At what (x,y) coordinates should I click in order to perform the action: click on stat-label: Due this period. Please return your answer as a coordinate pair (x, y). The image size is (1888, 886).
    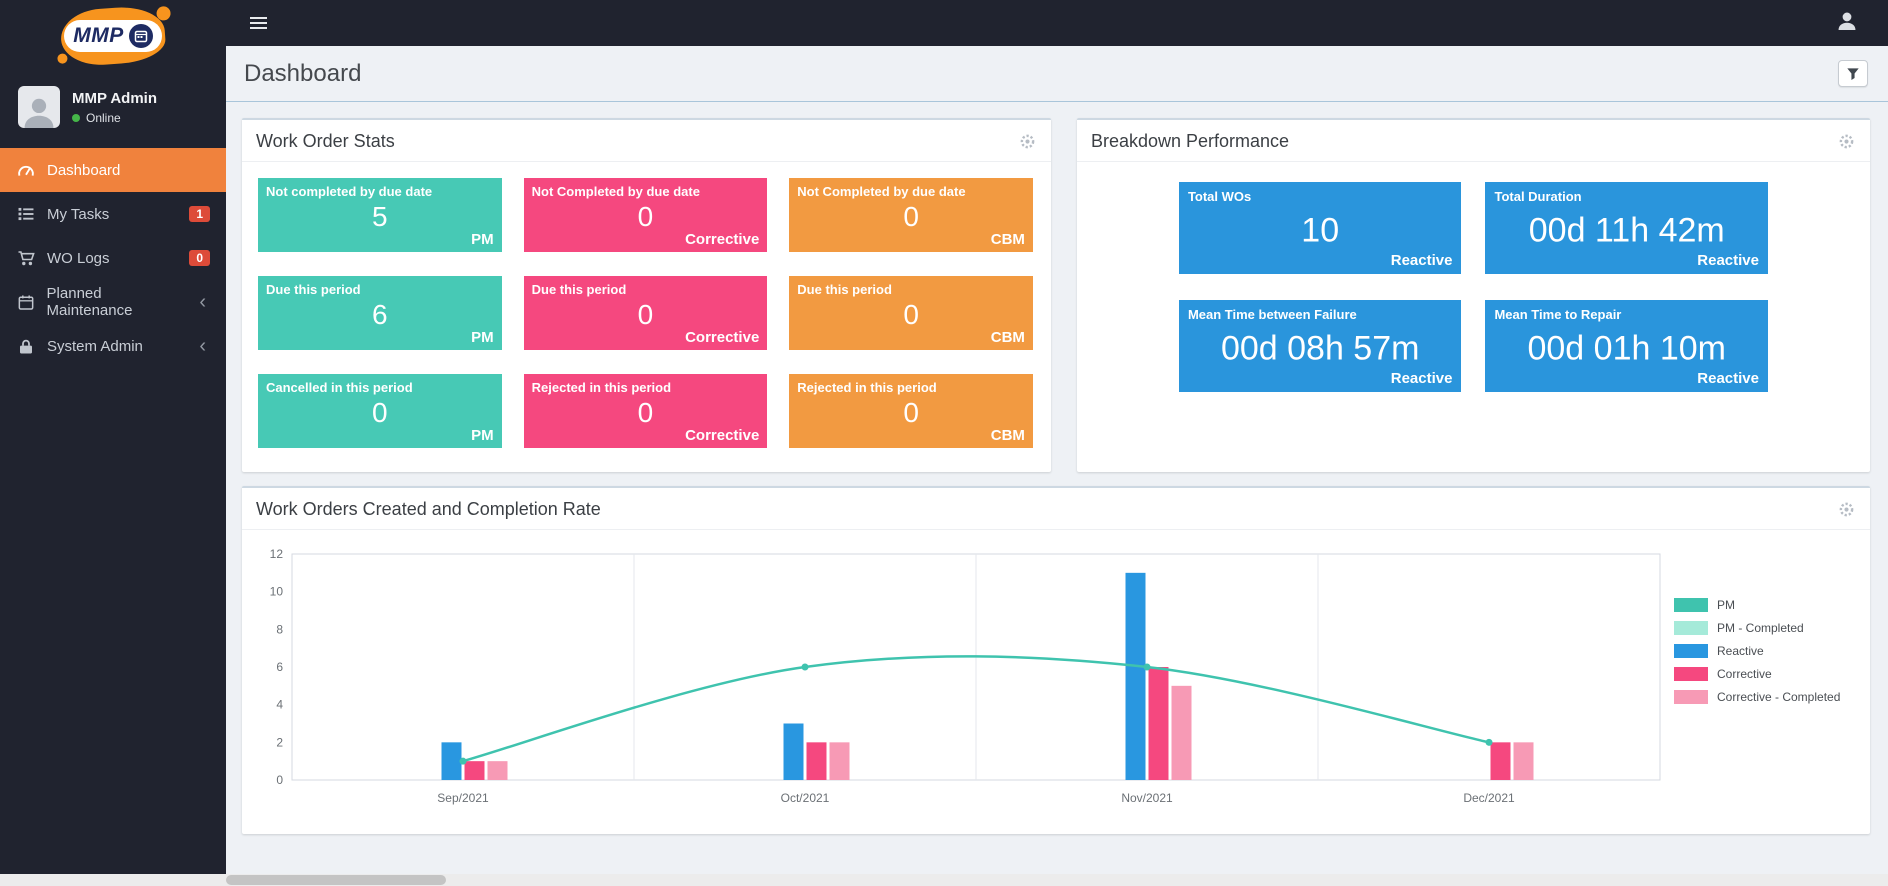
    Looking at the image, I should click on (844, 289).